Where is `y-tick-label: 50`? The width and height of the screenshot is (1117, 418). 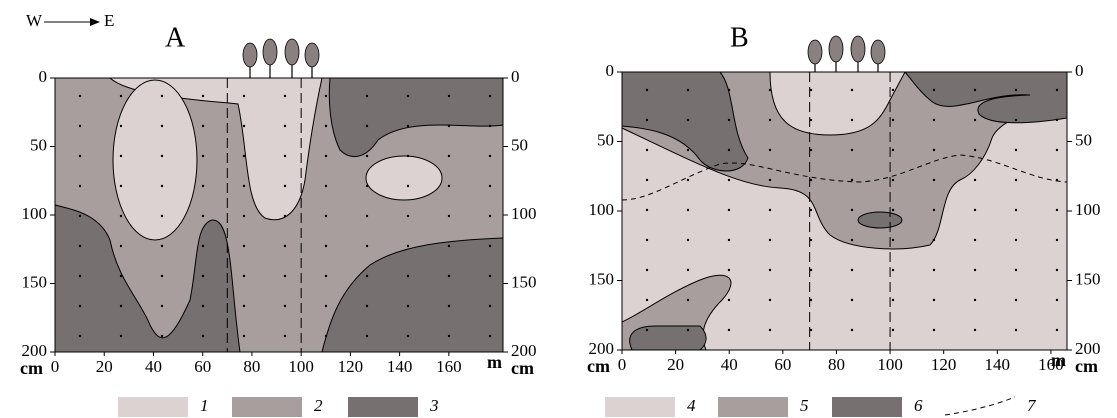
y-tick-label: 50 is located at coordinates (1083, 139).